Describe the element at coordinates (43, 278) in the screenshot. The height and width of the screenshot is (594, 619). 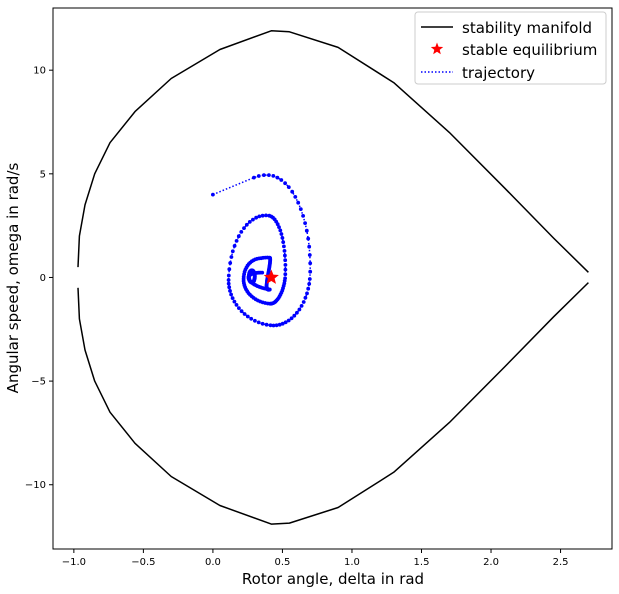
I see `y-tick-label: 0` at that location.